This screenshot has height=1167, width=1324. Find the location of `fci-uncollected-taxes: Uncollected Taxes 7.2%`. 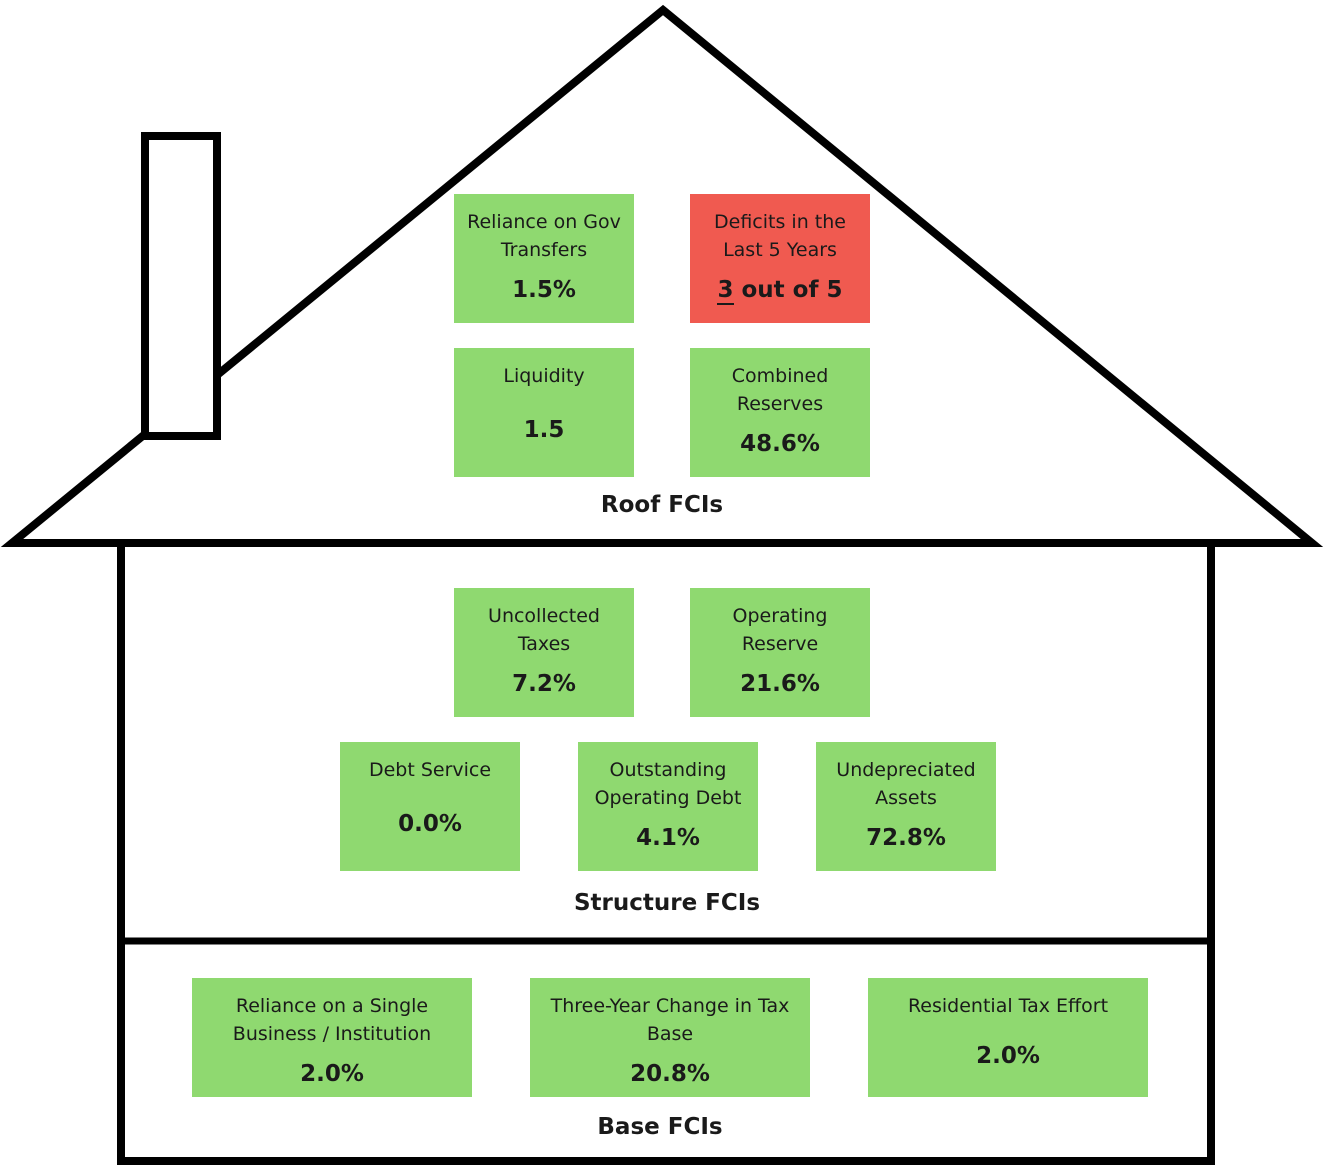

fci-uncollected-taxes: Uncollected Taxes 7.2% is located at coordinates (544, 652).